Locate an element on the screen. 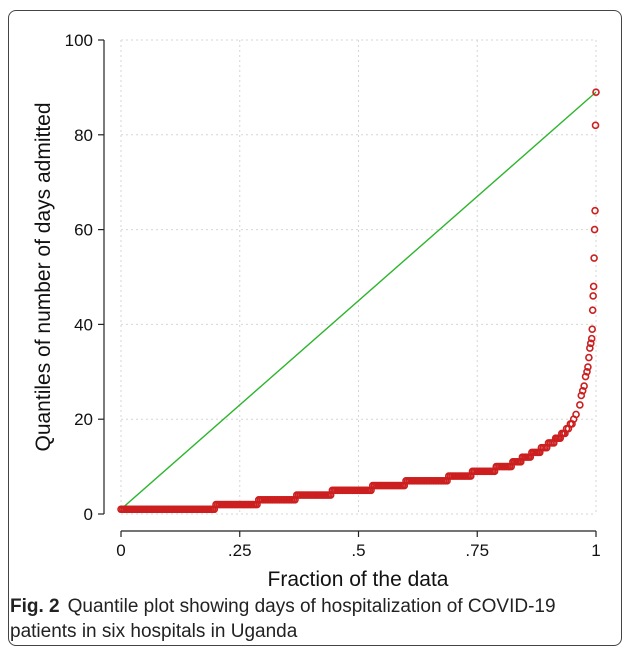 The image size is (629, 651). x-tick-label: .5 is located at coordinates (358, 550).